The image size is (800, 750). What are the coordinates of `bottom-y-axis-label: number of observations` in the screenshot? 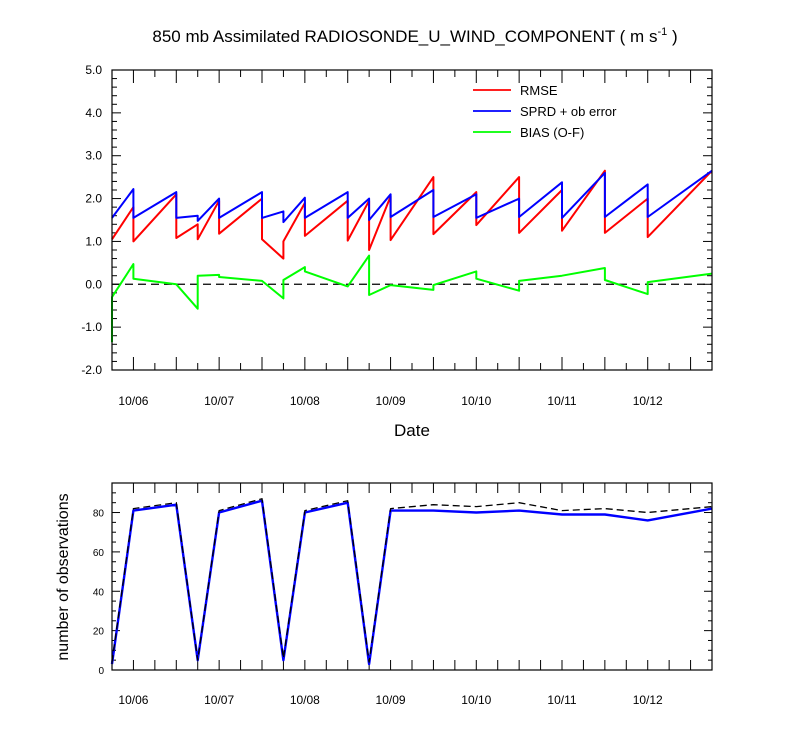 It's located at (63, 576).